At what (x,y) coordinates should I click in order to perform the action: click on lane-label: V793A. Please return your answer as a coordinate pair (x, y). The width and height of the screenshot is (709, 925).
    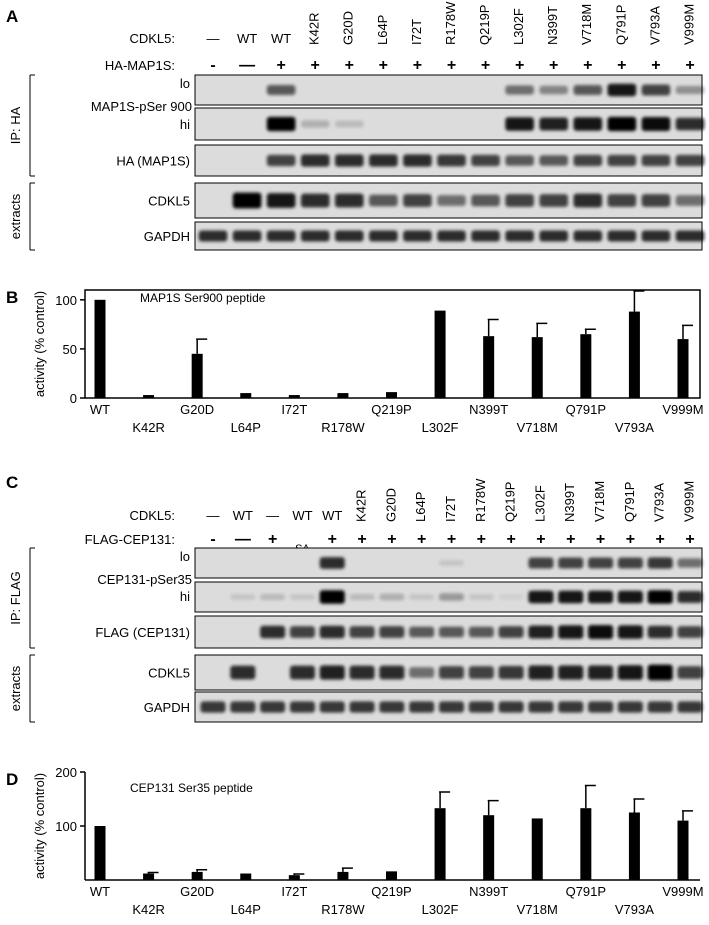
    Looking at the image, I should click on (659, 502).